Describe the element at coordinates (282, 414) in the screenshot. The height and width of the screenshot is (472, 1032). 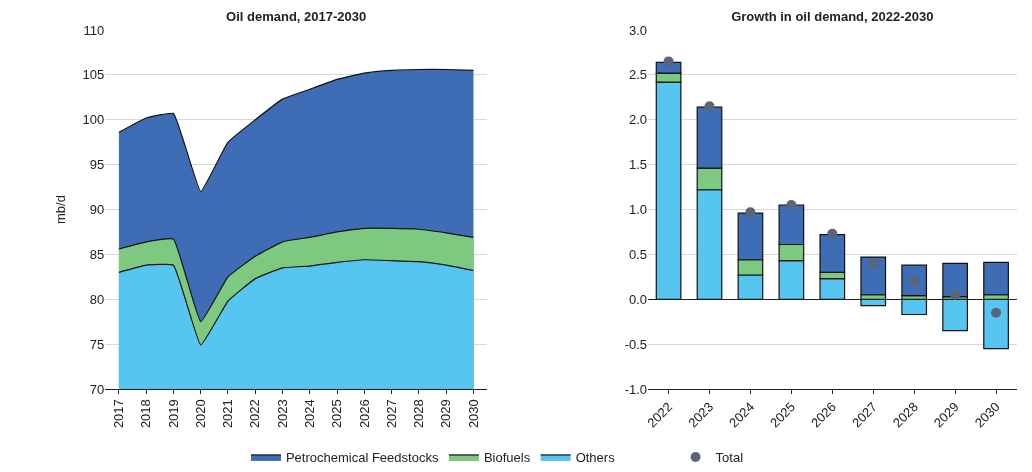
I see `x-tick-label: 2023` at that location.